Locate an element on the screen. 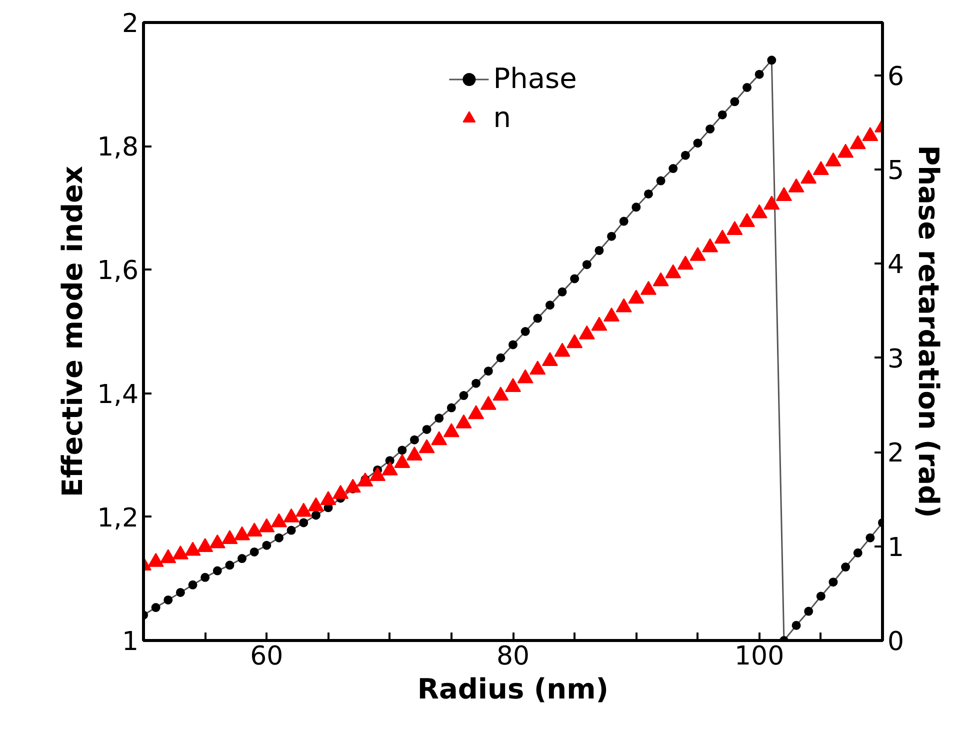  y-tick-label: 1,4 is located at coordinates (118, 395).